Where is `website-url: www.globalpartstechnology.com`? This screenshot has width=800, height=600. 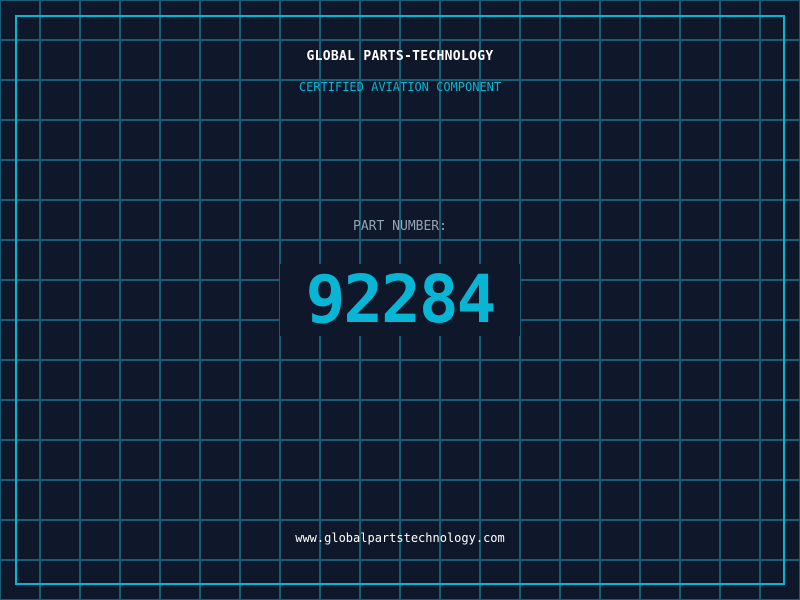
website-url: www.globalpartstechnology.com is located at coordinates (400, 538).